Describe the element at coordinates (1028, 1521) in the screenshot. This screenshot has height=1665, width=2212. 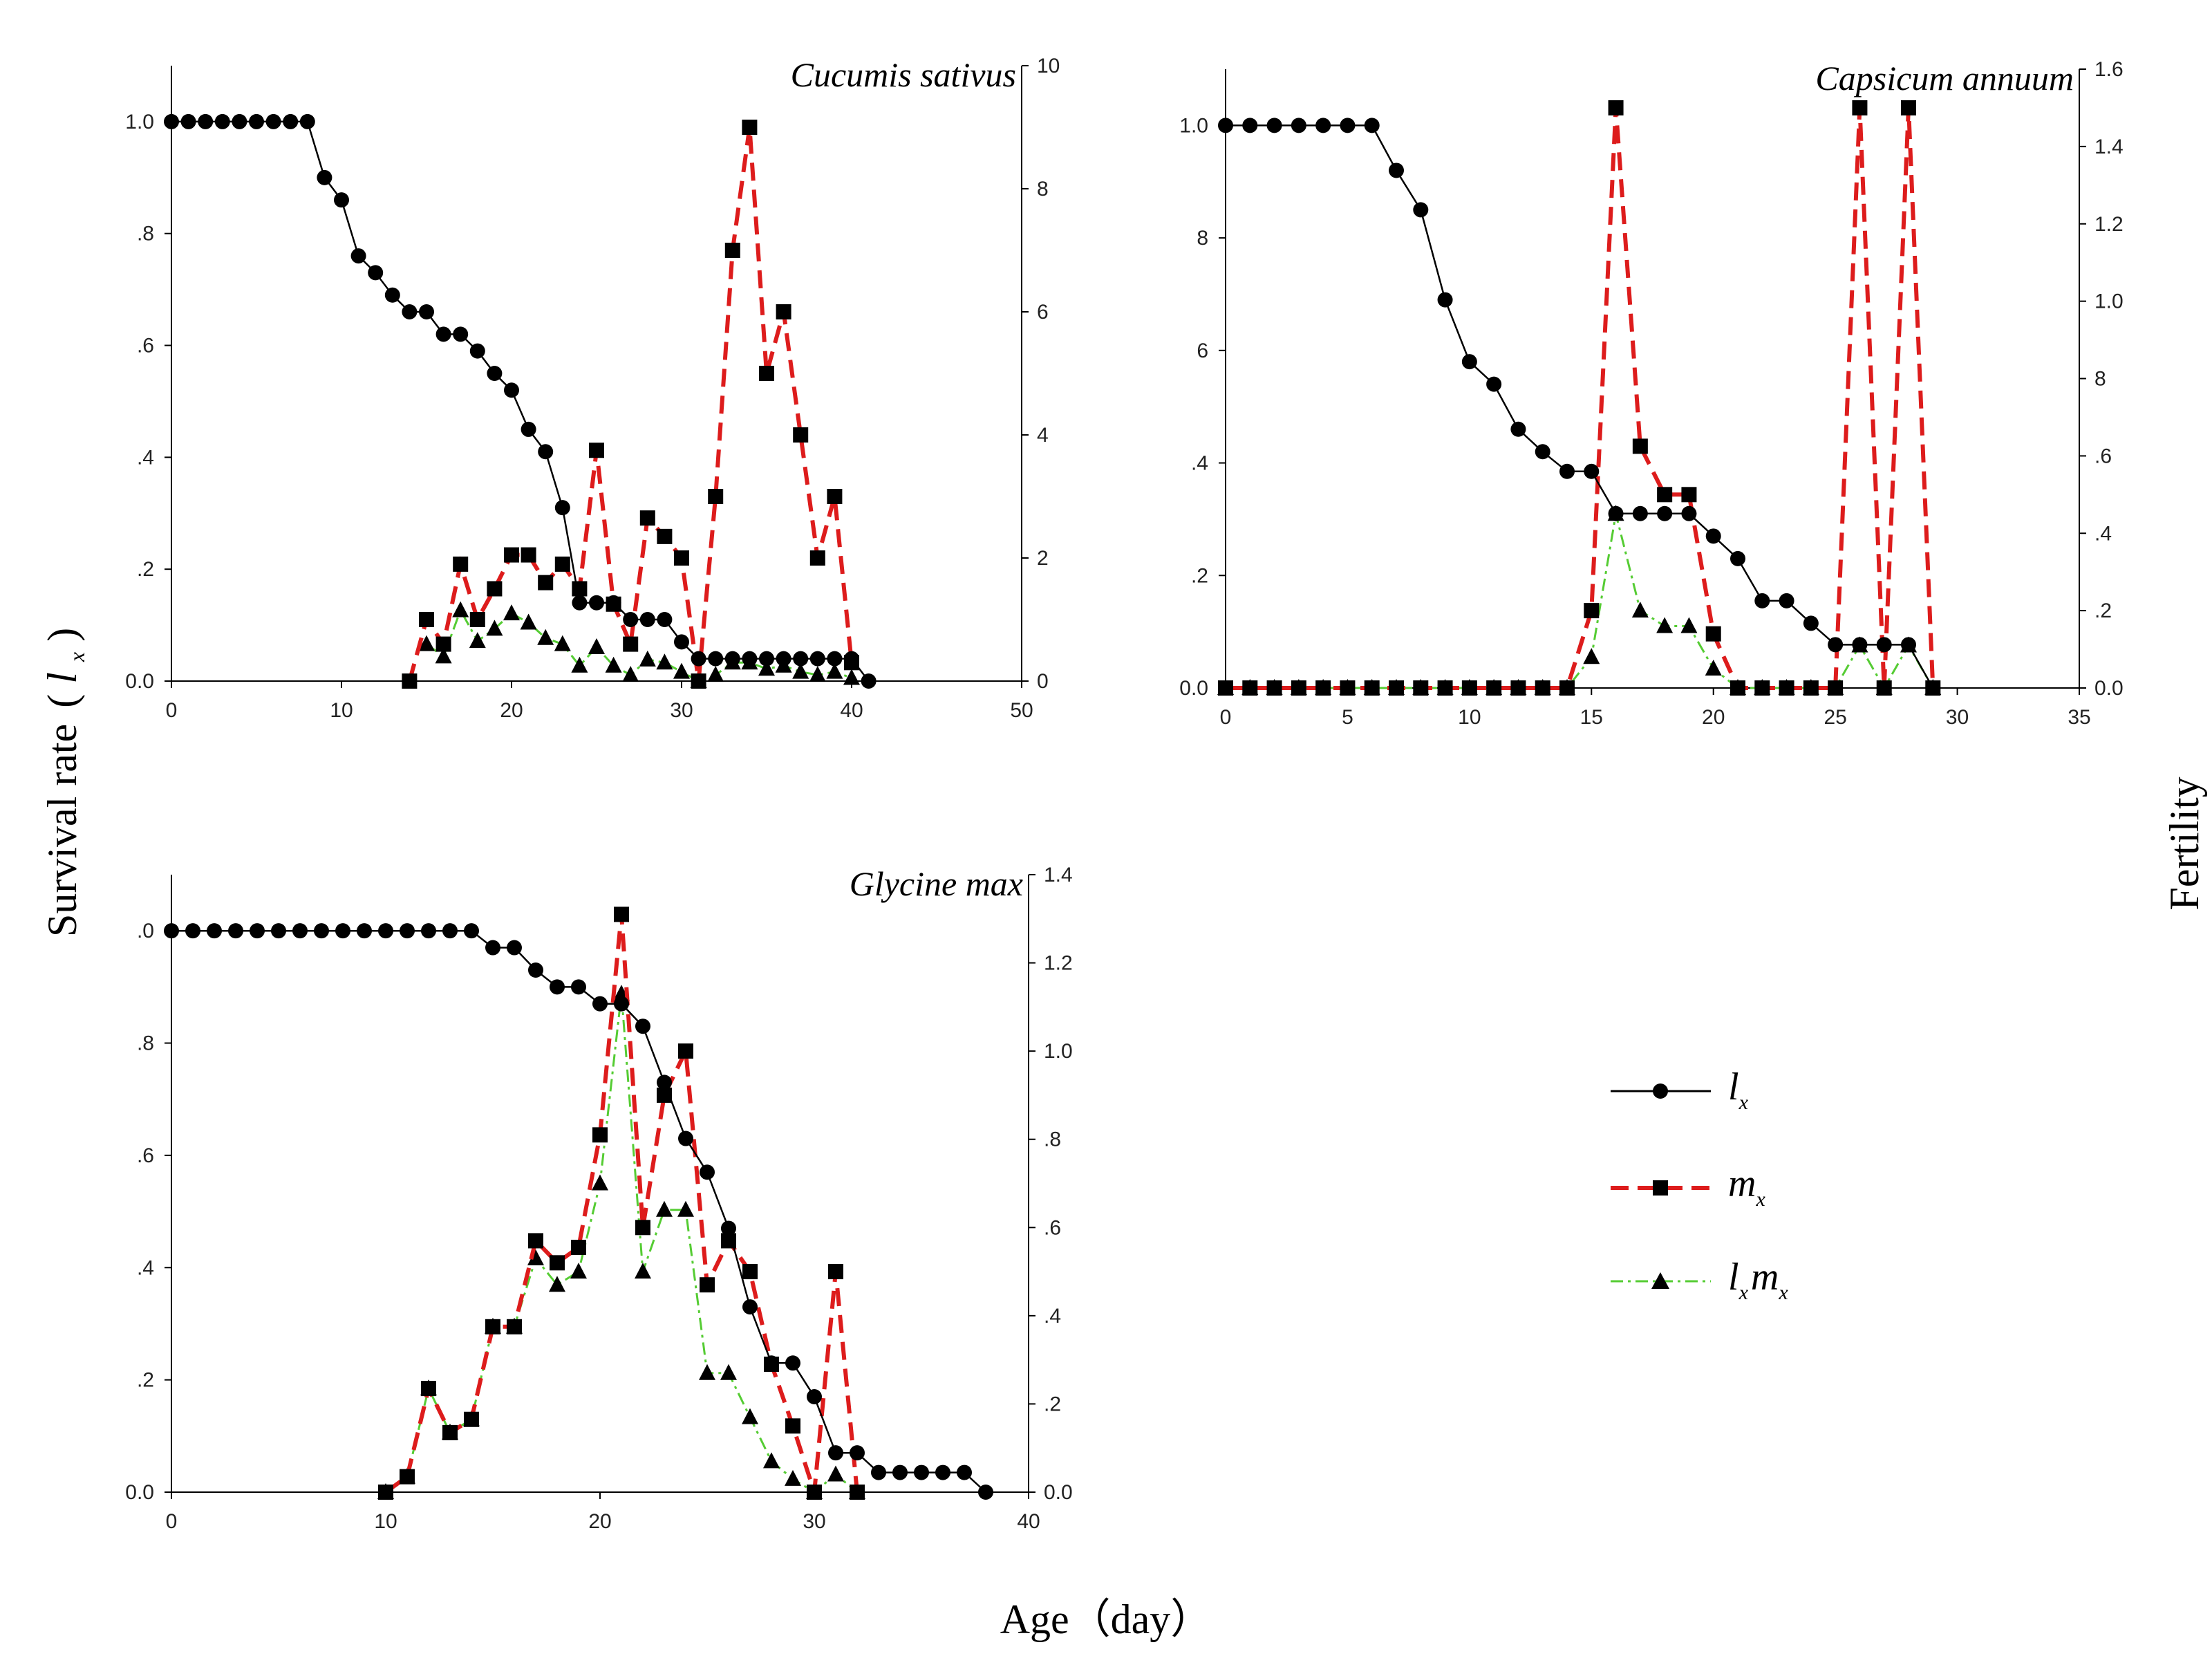
I see `x-tick-label: 40` at that location.